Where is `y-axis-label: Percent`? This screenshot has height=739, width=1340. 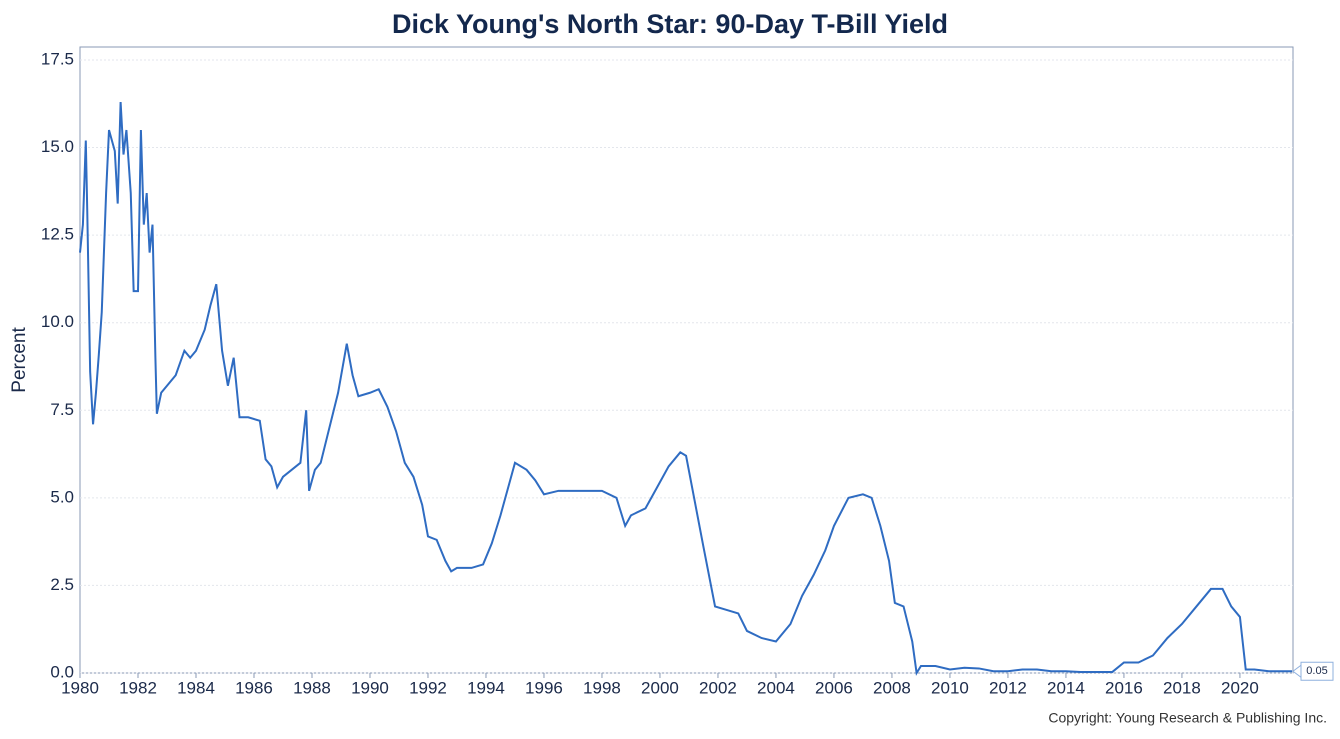 y-axis-label: Percent is located at coordinates (19, 360).